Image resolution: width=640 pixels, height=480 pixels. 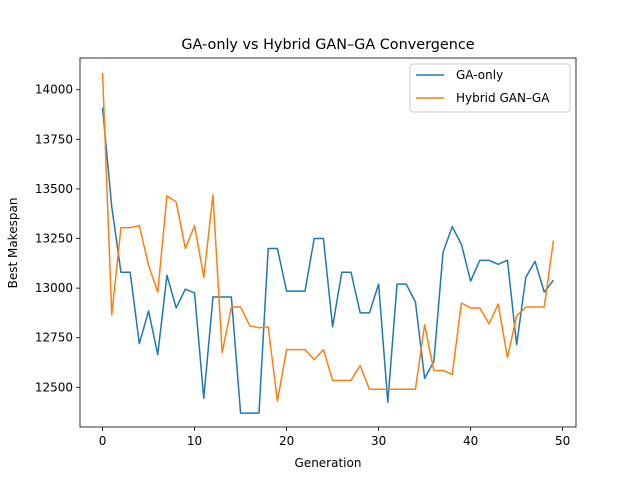 What do you see at coordinates (103, 441) in the screenshot?
I see `x-tick-label: 0` at bounding box center [103, 441].